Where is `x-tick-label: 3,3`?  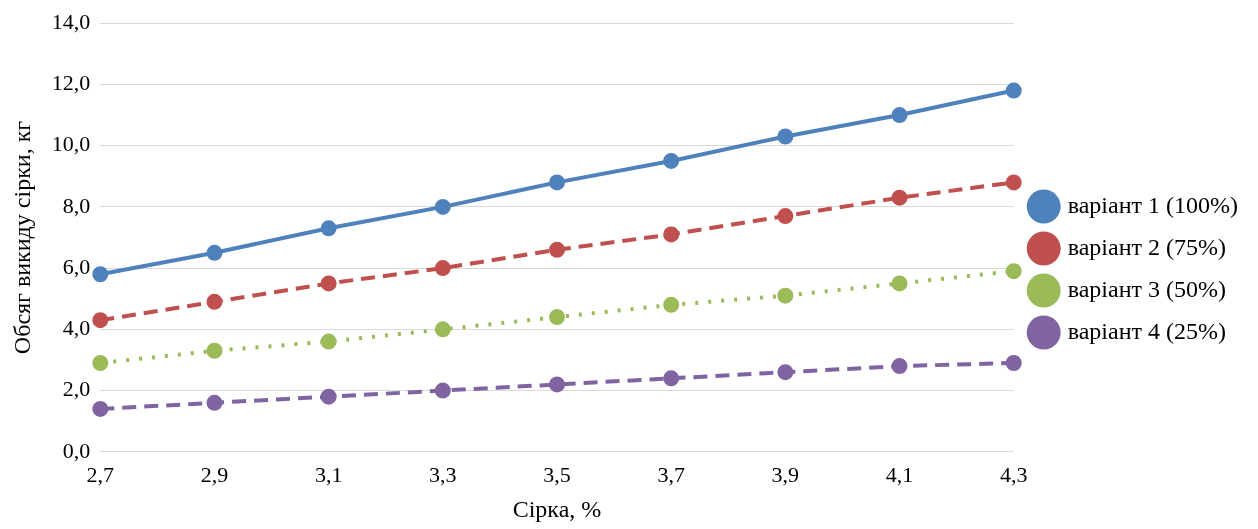 x-tick-label: 3,3 is located at coordinates (443, 474).